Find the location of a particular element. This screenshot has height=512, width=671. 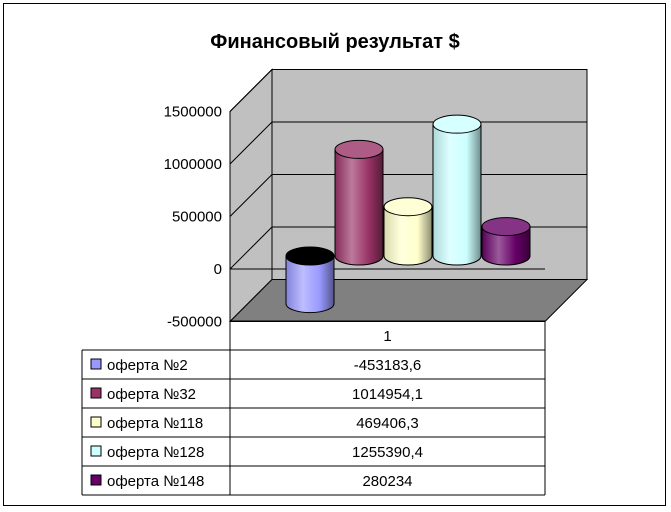

y-tick-label: 1000000 is located at coordinates (193, 164).